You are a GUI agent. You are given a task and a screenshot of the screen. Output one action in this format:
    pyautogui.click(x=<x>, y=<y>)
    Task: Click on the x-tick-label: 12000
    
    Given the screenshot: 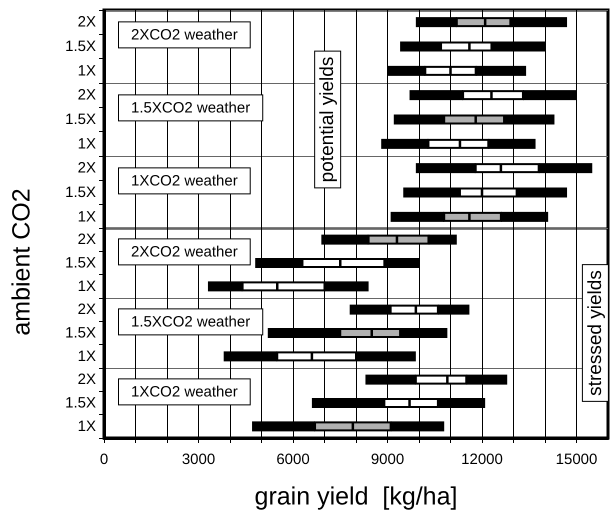 What is the action you would take?
    pyautogui.click(x=482, y=459)
    